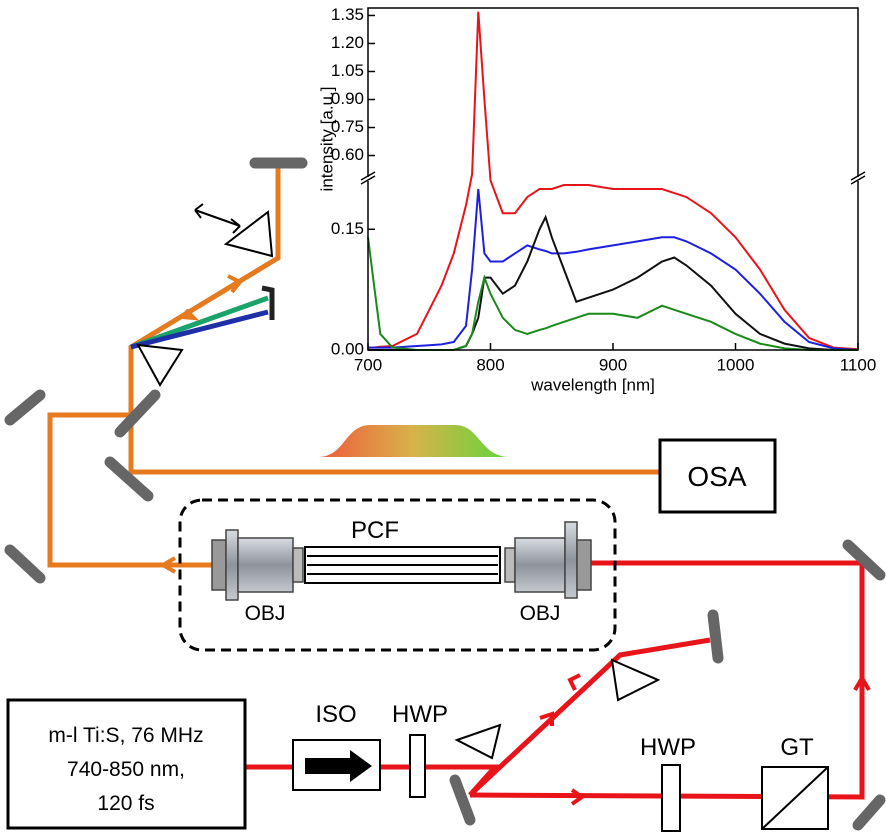  What do you see at coordinates (613, 269) in the screenshot?
I see `spectrum-line` at bounding box center [613, 269].